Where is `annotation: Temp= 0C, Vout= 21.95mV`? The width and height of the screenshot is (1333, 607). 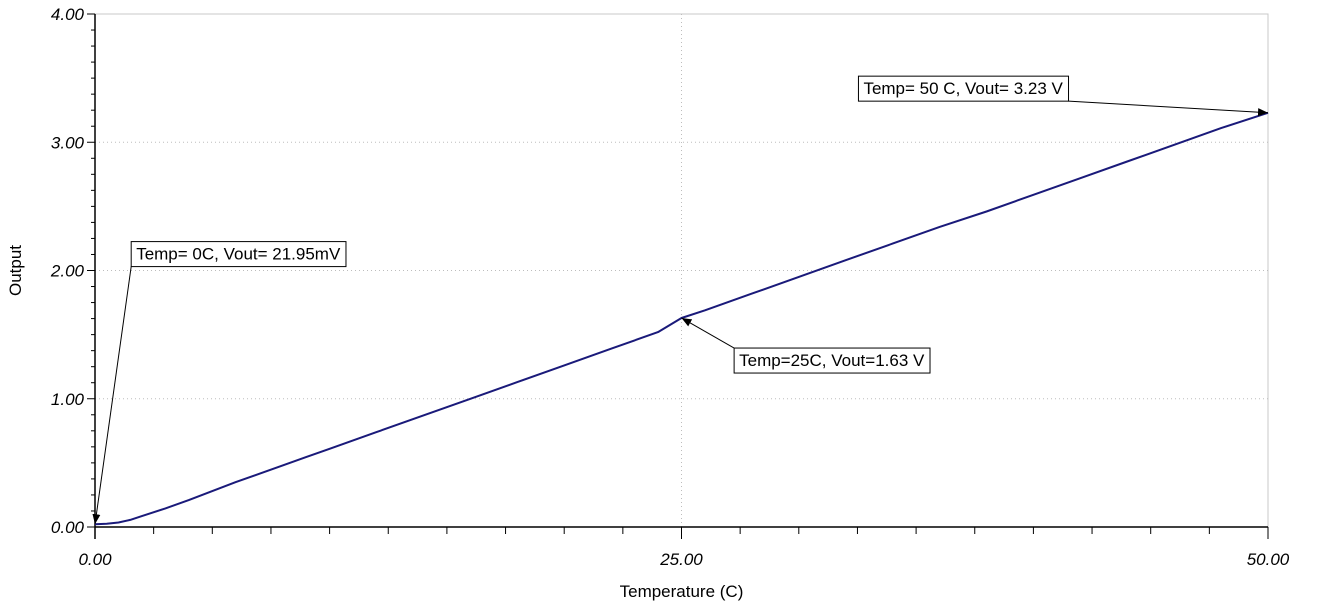
annotation: Temp= 0C, Vout= 21.95mV is located at coordinates (219, 383).